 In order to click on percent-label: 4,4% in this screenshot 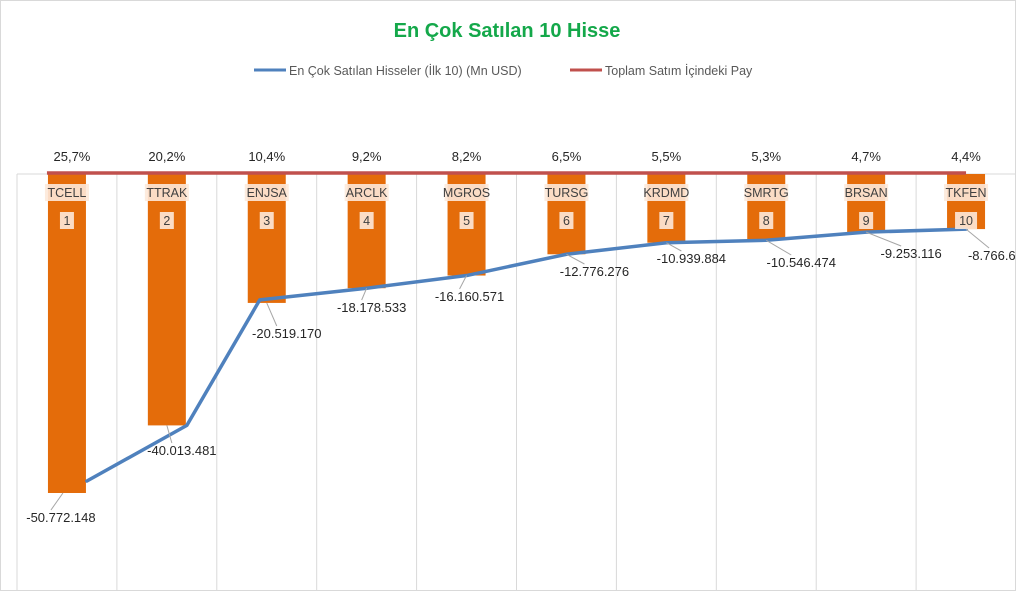, I will do `click(966, 156)`.